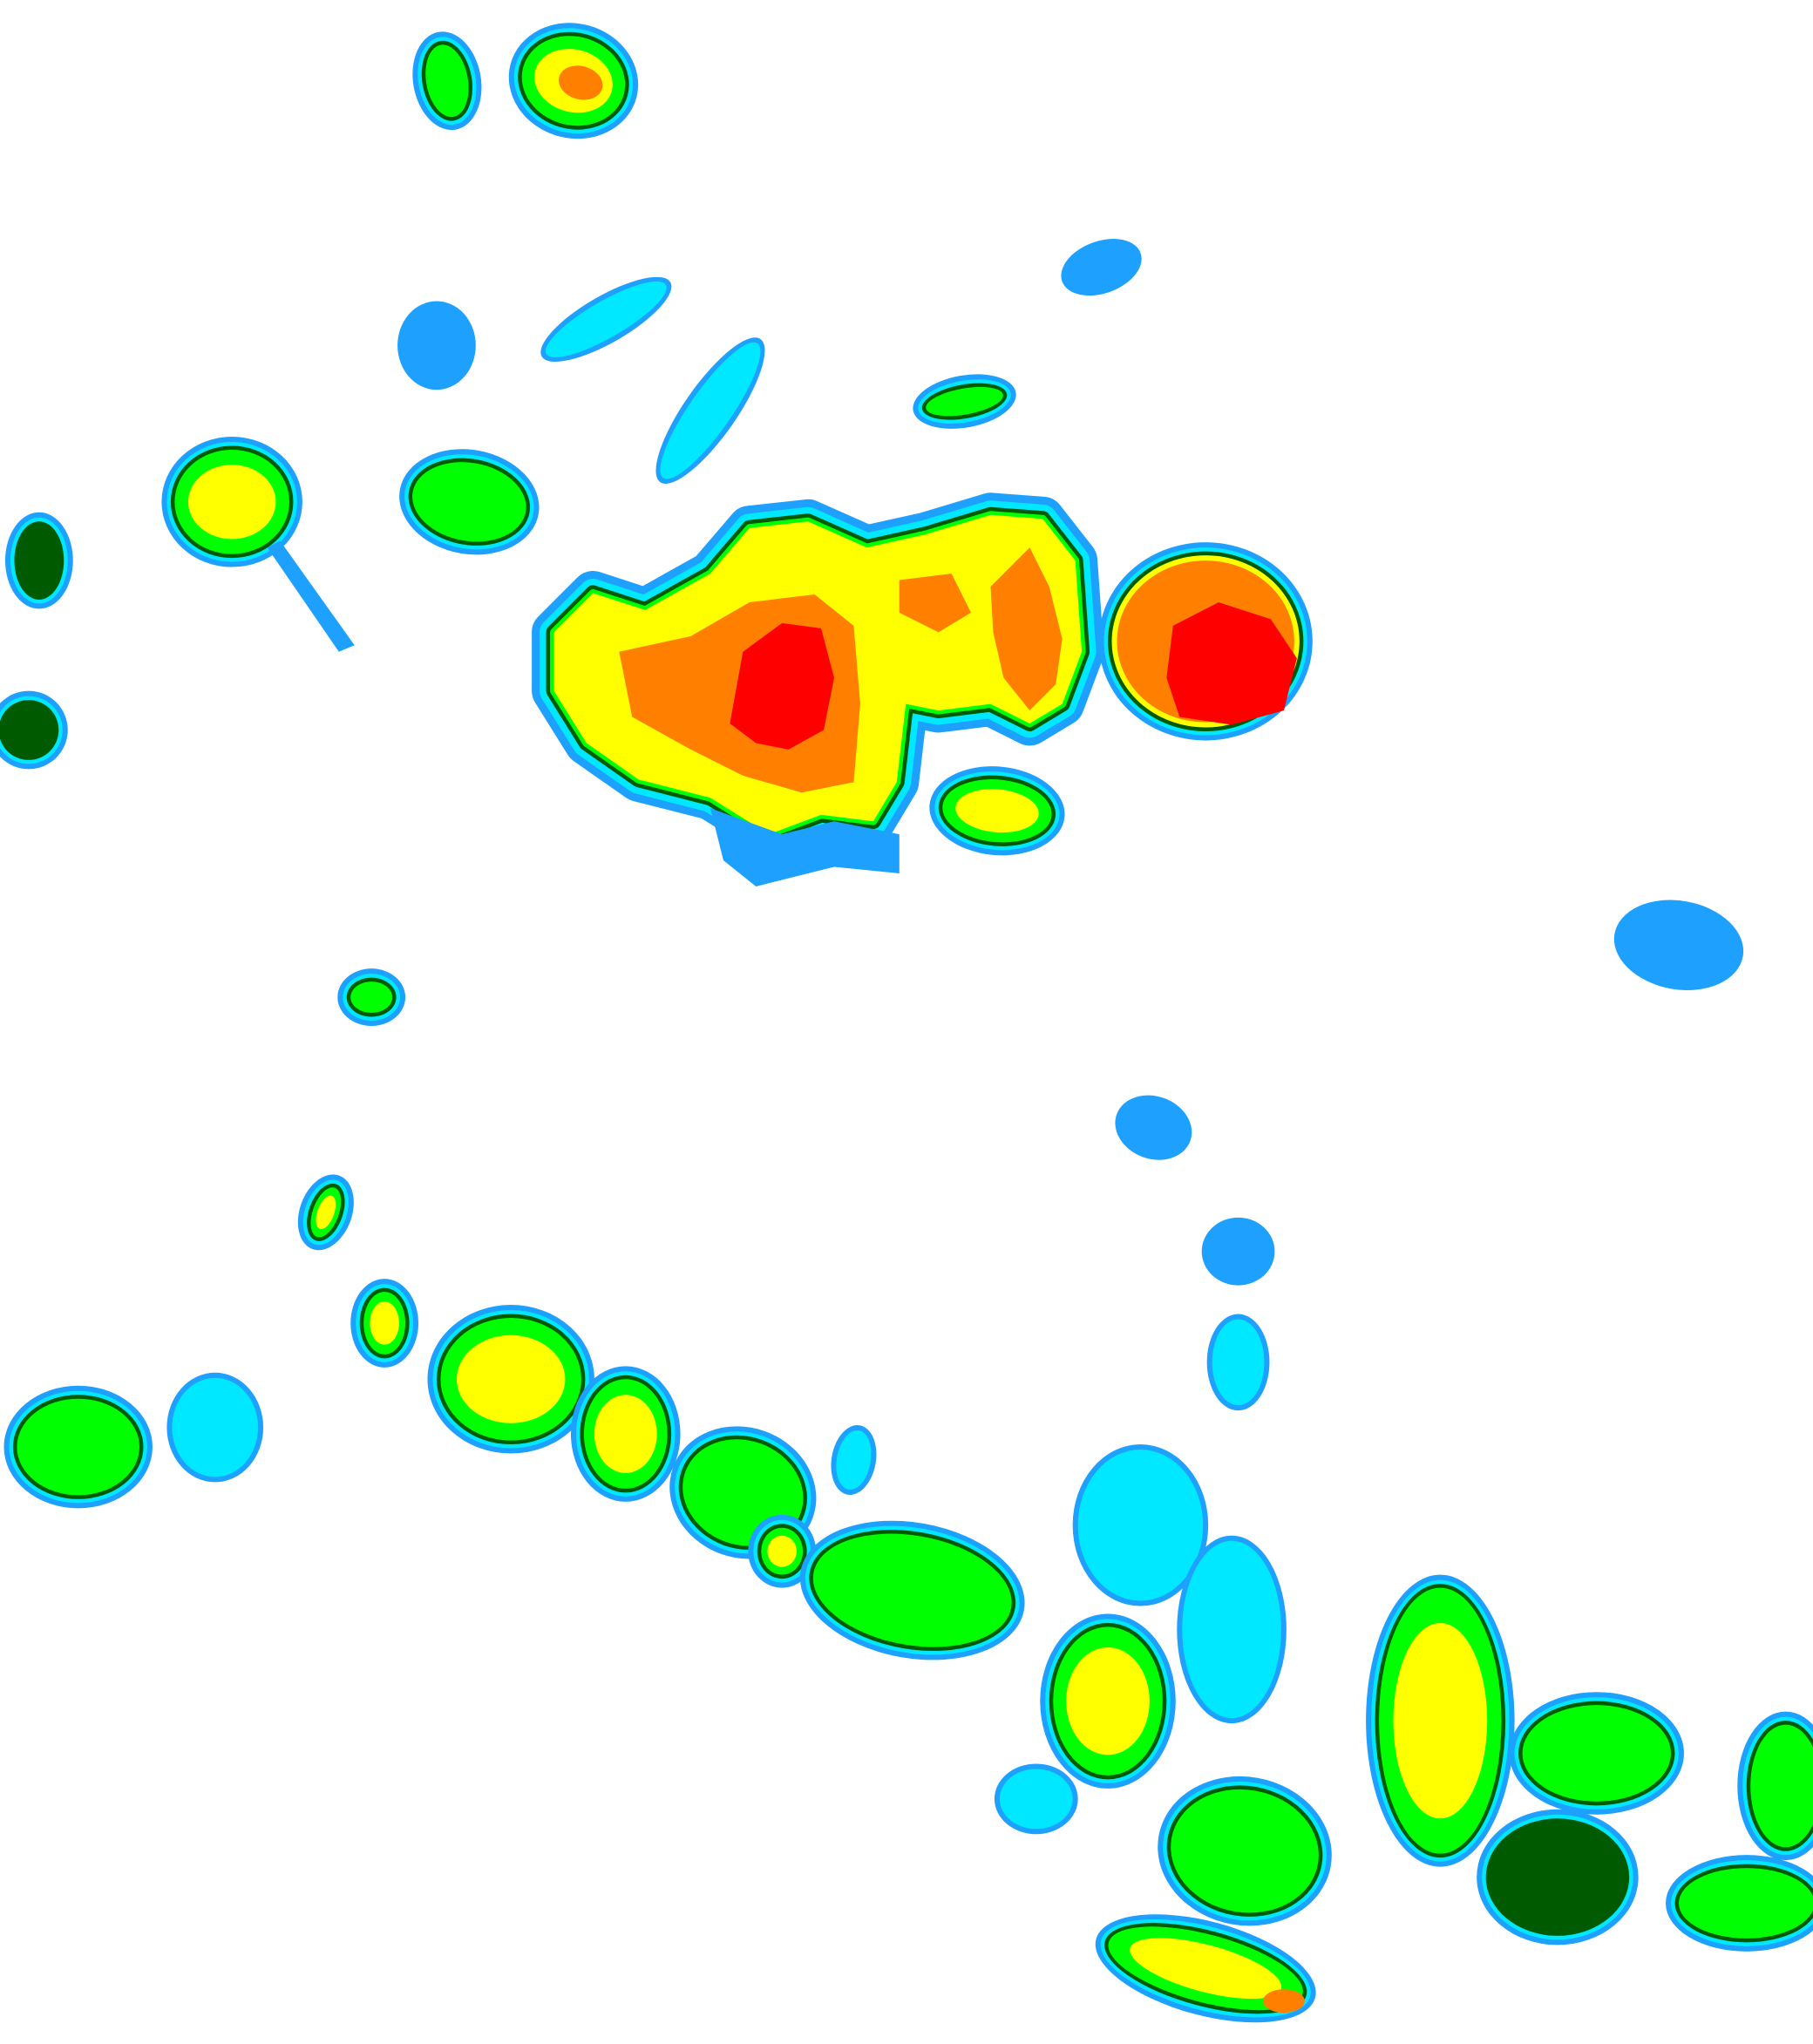 The width and height of the screenshot is (1813, 2044). Describe the element at coordinates (1678, 945) in the screenshot. I see `cell-east-far-level1` at that location.